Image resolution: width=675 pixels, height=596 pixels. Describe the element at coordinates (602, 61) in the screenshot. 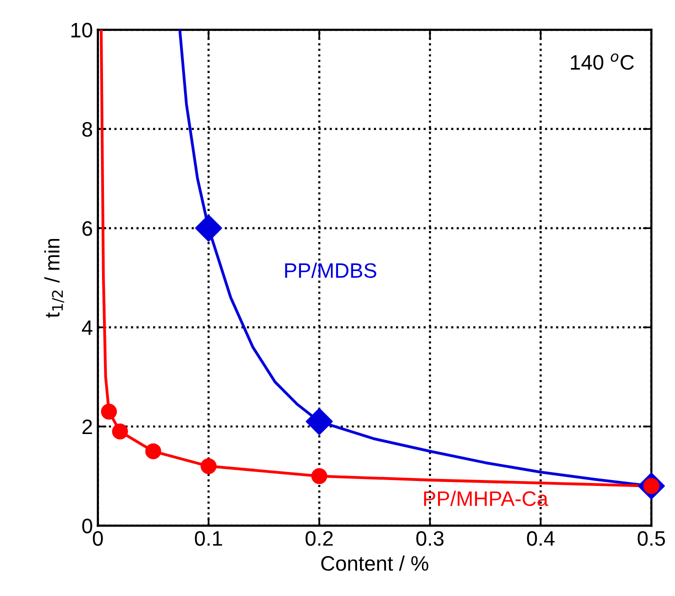

I see `annotation: 140 $^{o}$C` at that location.